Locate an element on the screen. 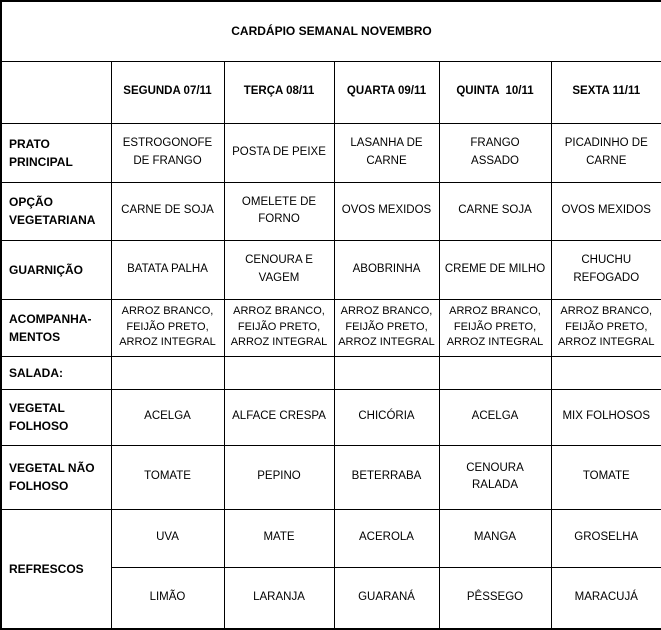 The image size is (661, 630). day-header-segunda: SEGUNDA 07/11 is located at coordinates (167, 92).